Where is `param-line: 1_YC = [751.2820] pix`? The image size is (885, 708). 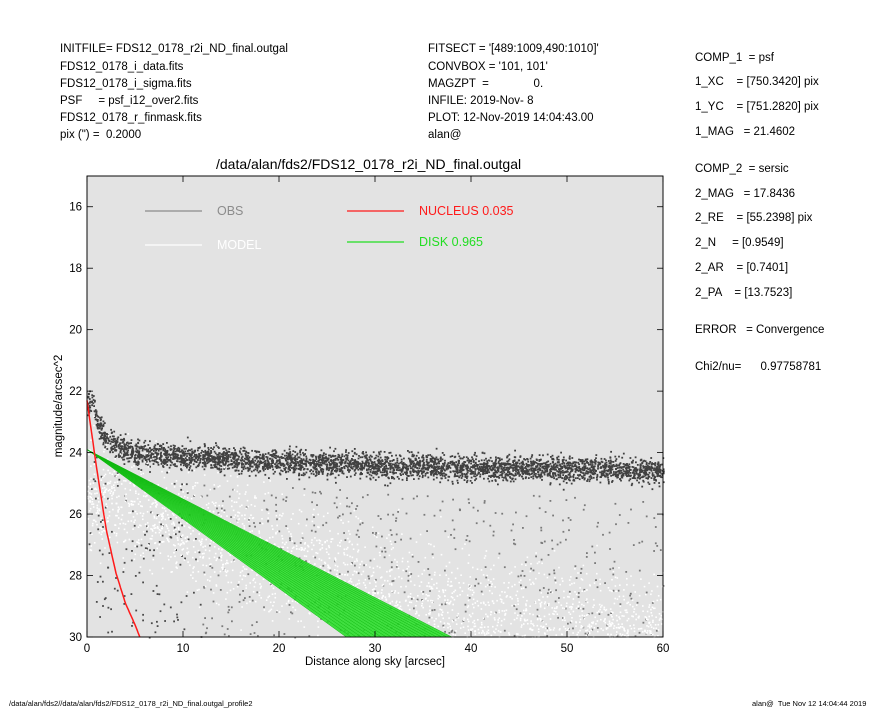 param-line: 1_YC = [751.2820] pix is located at coordinates (757, 107).